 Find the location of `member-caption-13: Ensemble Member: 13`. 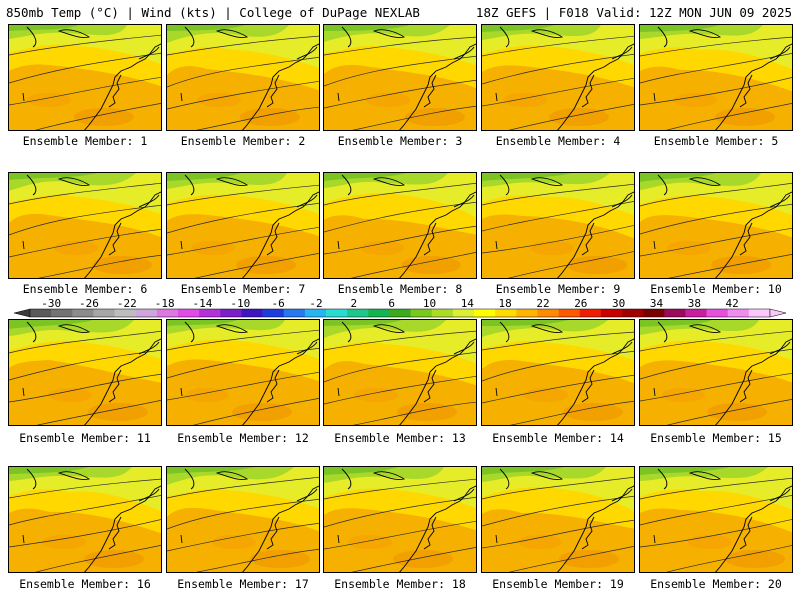

member-caption-13: Ensemble Member: 13 is located at coordinates (400, 438).